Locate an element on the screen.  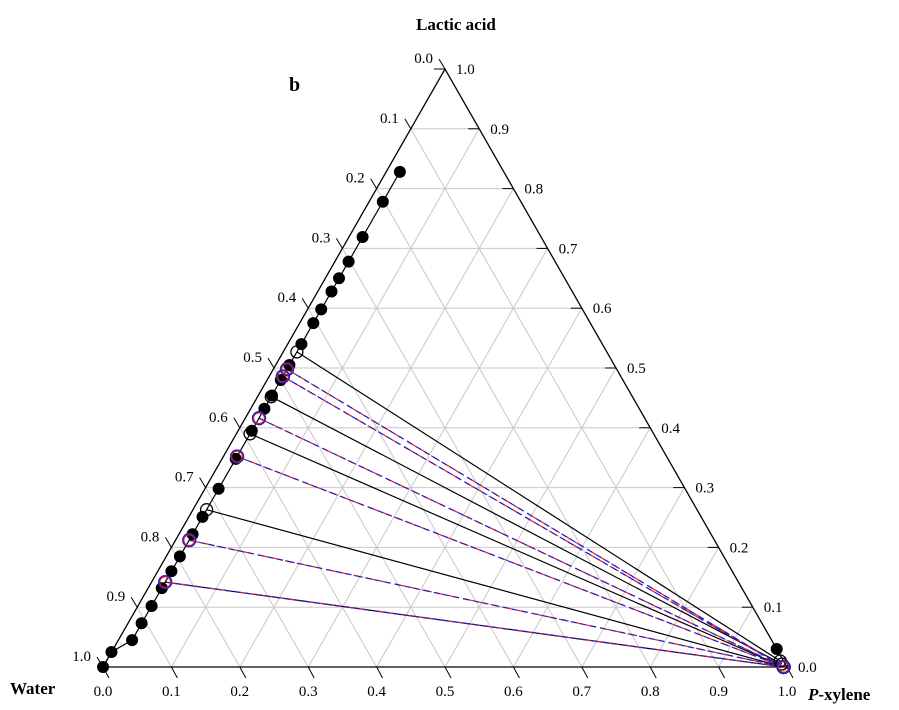
tick-label-left: 0.5 is located at coordinates (252, 358).